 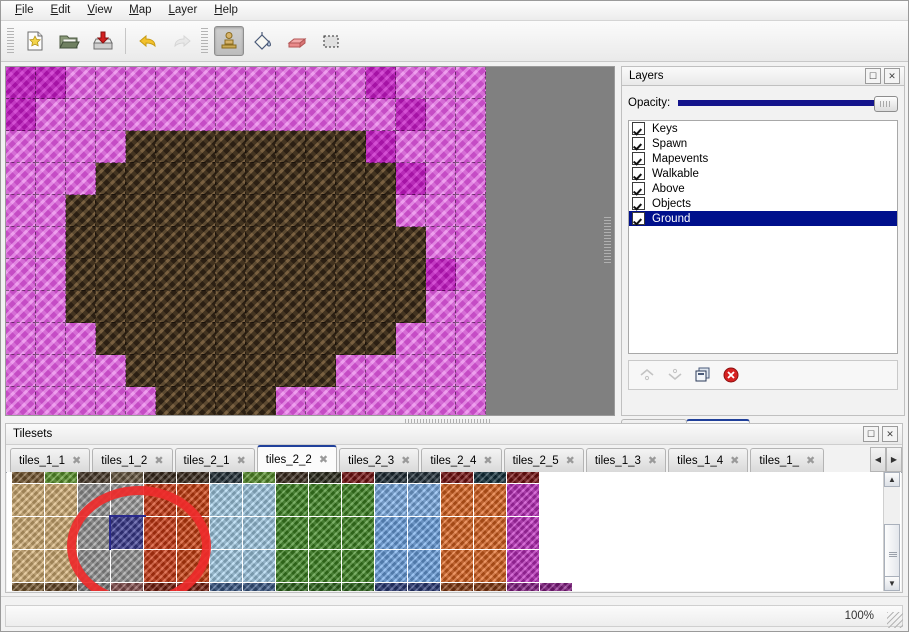 What do you see at coordinates (763, 218) in the screenshot?
I see `layer-list-item: Ground` at bounding box center [763, 218].